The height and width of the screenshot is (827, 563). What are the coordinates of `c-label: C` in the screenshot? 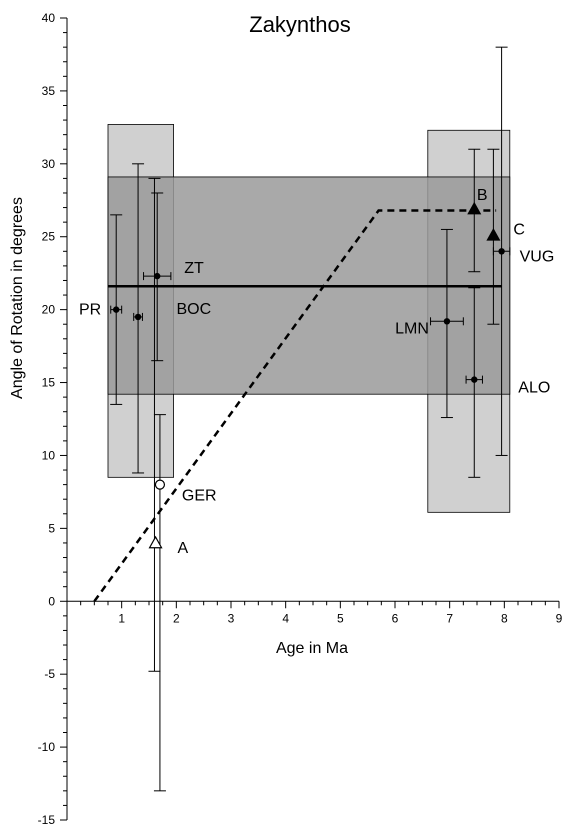 It's located at (519, 229).